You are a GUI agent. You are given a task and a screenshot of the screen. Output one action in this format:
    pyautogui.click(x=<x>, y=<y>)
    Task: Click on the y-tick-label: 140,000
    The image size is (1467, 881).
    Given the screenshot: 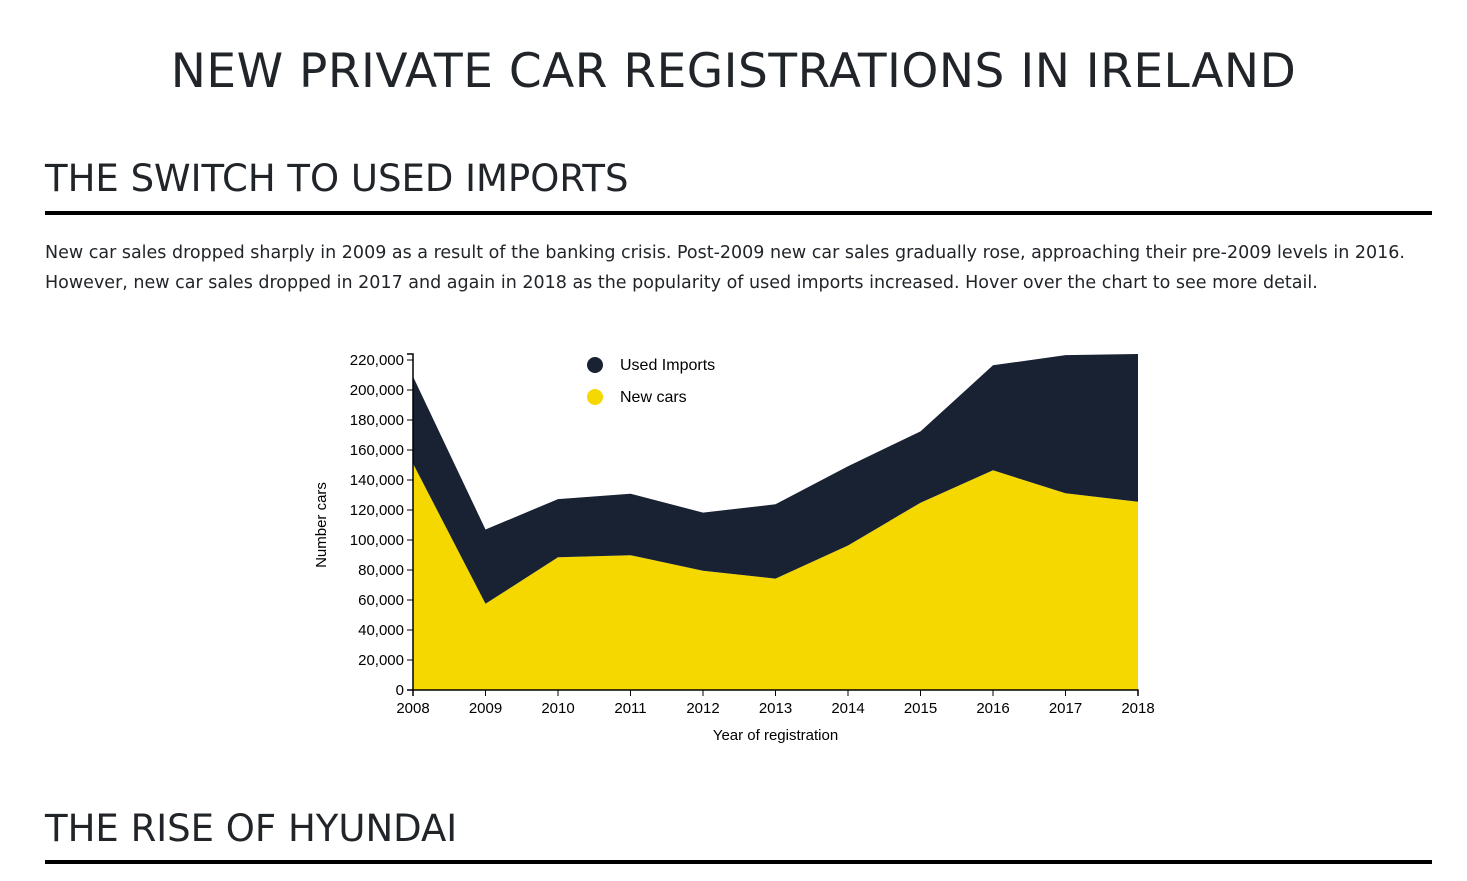 What is the action you would take?
    pyautogui.click(x=377, y=480)
    